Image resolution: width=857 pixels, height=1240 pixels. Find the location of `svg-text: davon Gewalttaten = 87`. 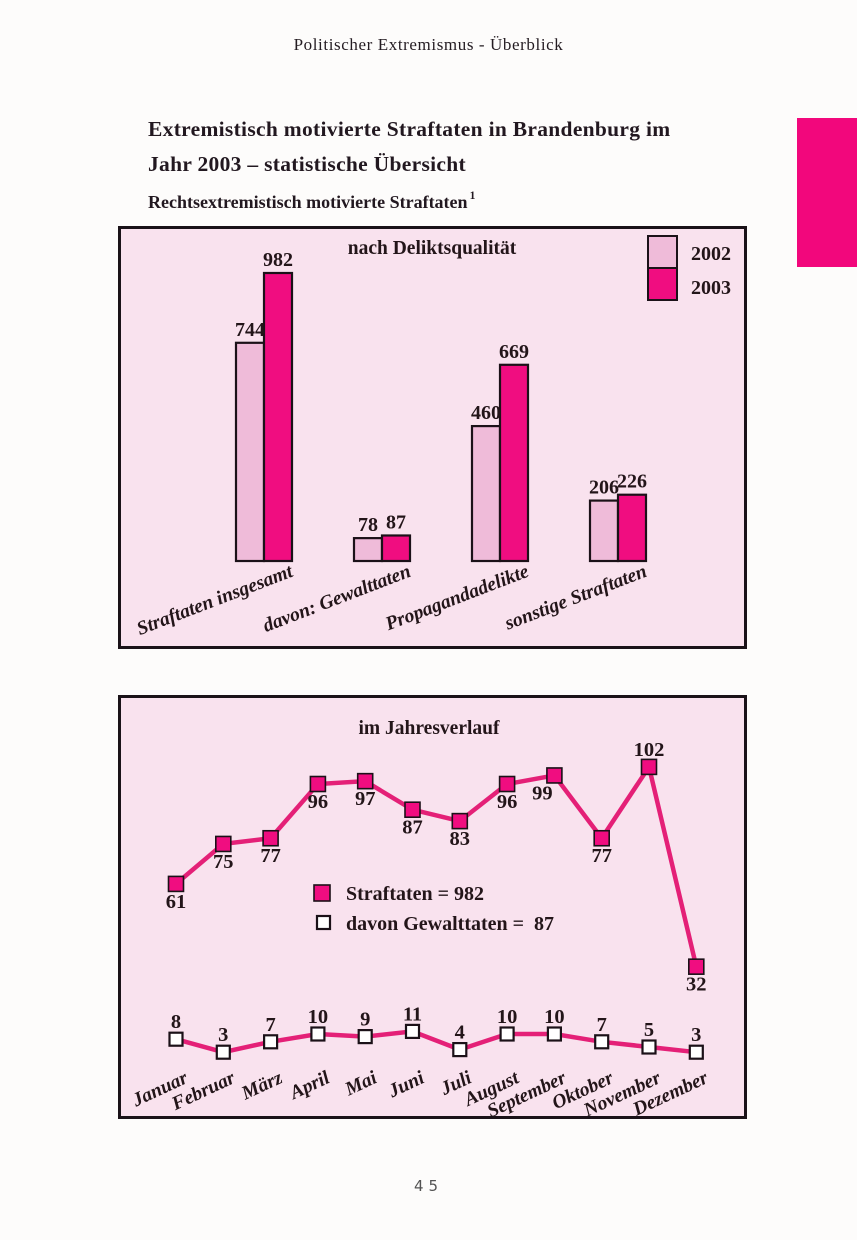

svg-text: davon Gewalttaten = 87 is located at coordinates (450, 924).